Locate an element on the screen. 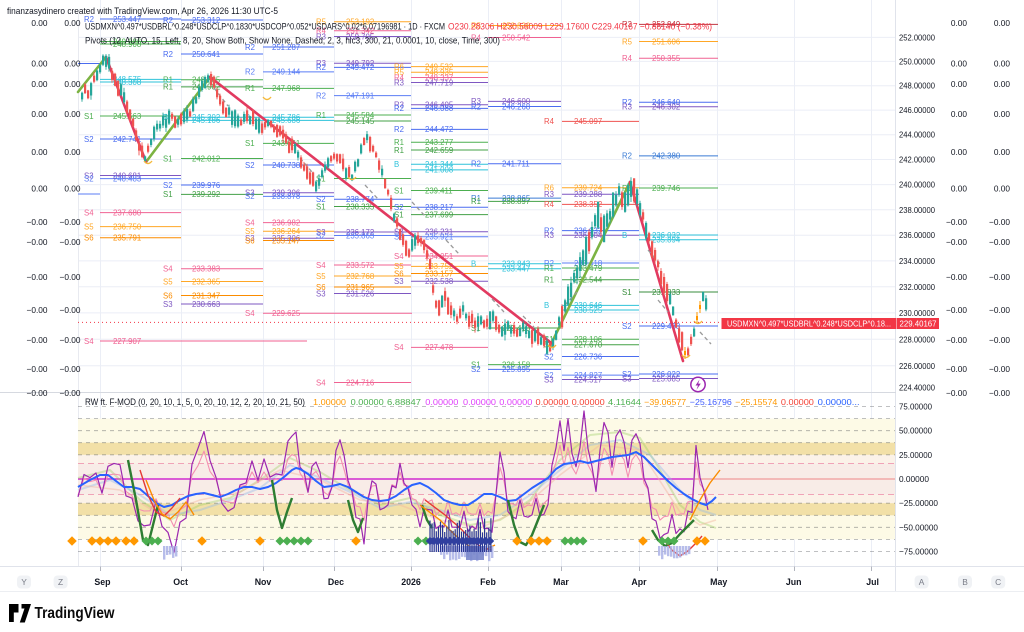 The height and width of the screenshot is (632, 1024). svg-text: 235.863 is located at coordinates (360, 235).